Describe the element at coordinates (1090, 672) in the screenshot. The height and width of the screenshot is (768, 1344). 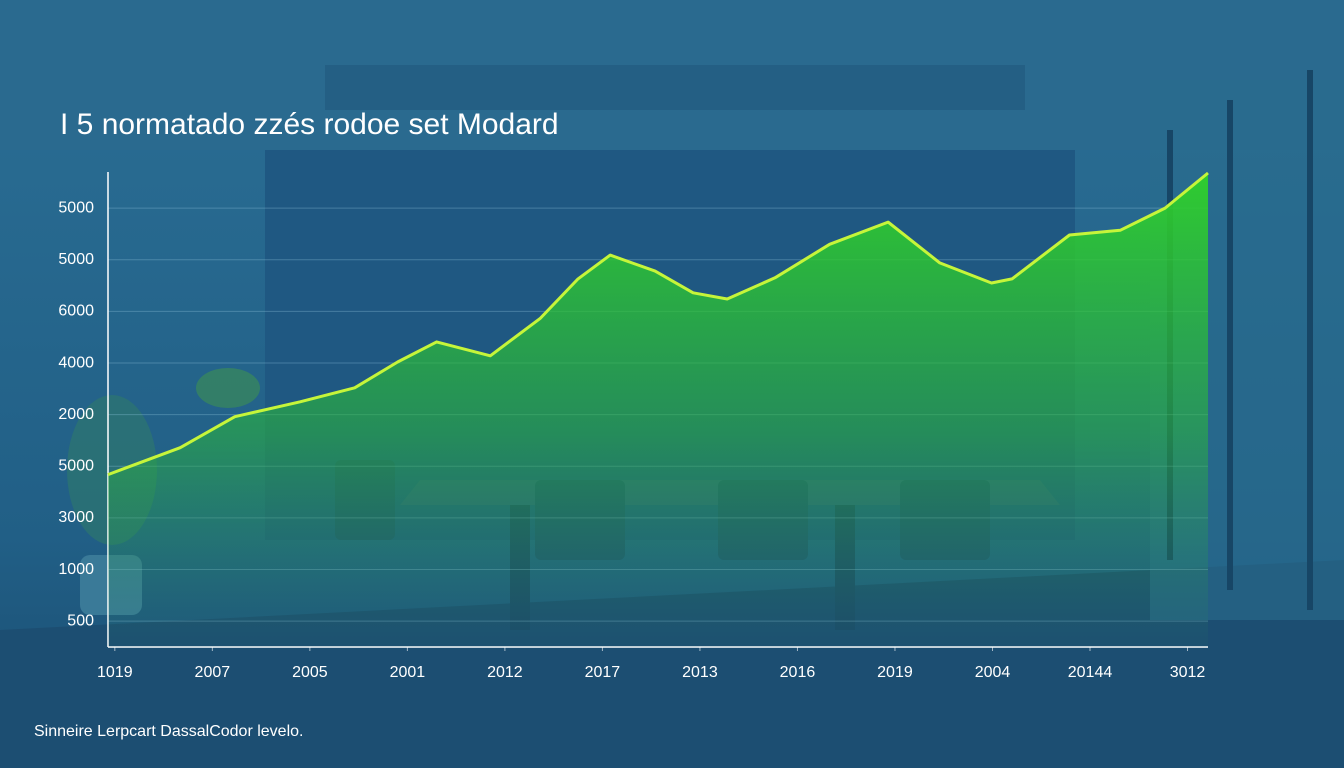
I see `x-tick-label: 20144` at that location.